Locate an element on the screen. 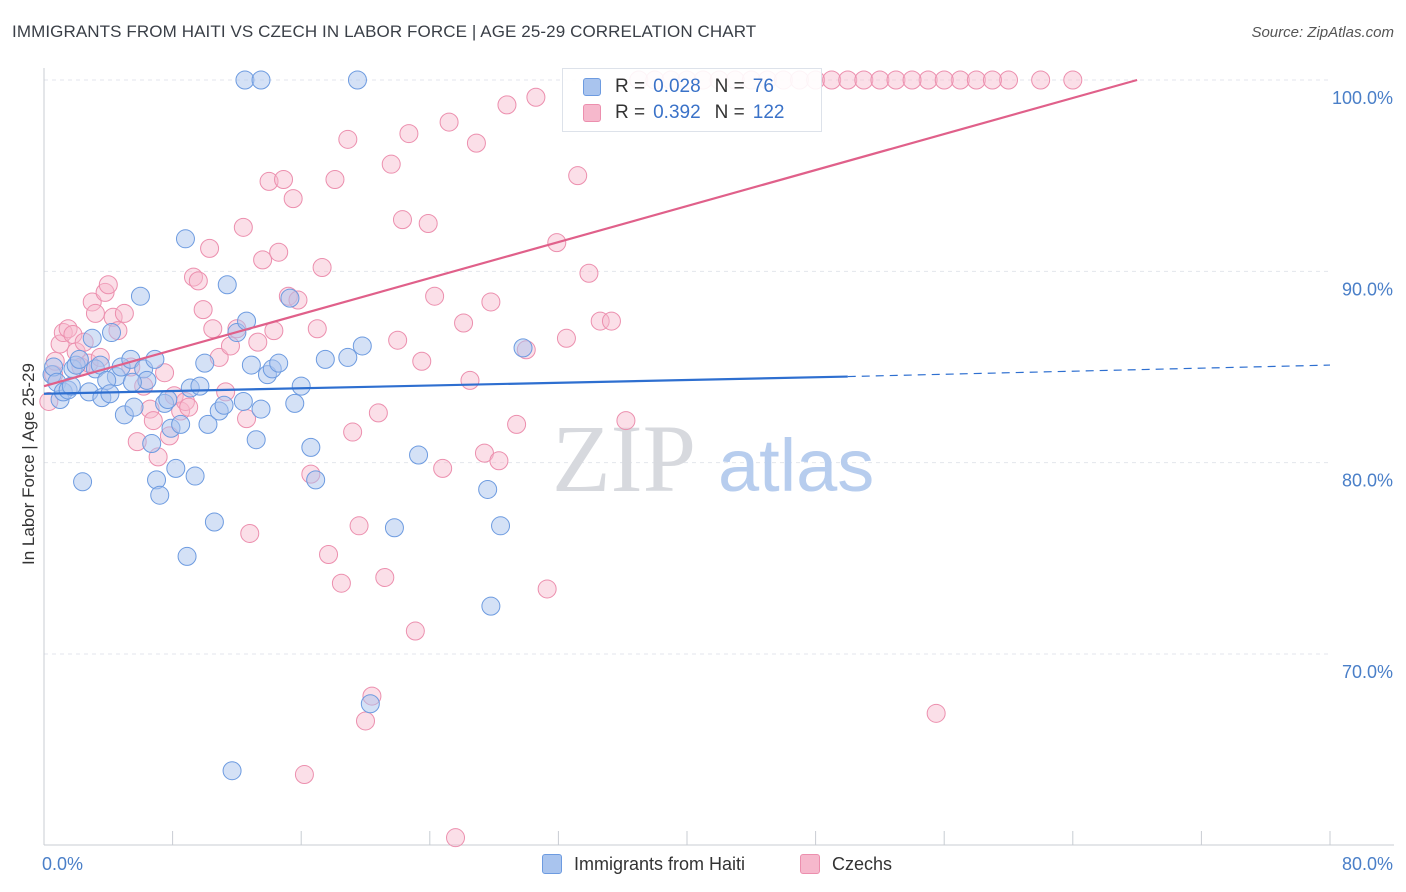  legend-row-czech: R = 0.392 N = 122 is located at coordinates (690, 113).